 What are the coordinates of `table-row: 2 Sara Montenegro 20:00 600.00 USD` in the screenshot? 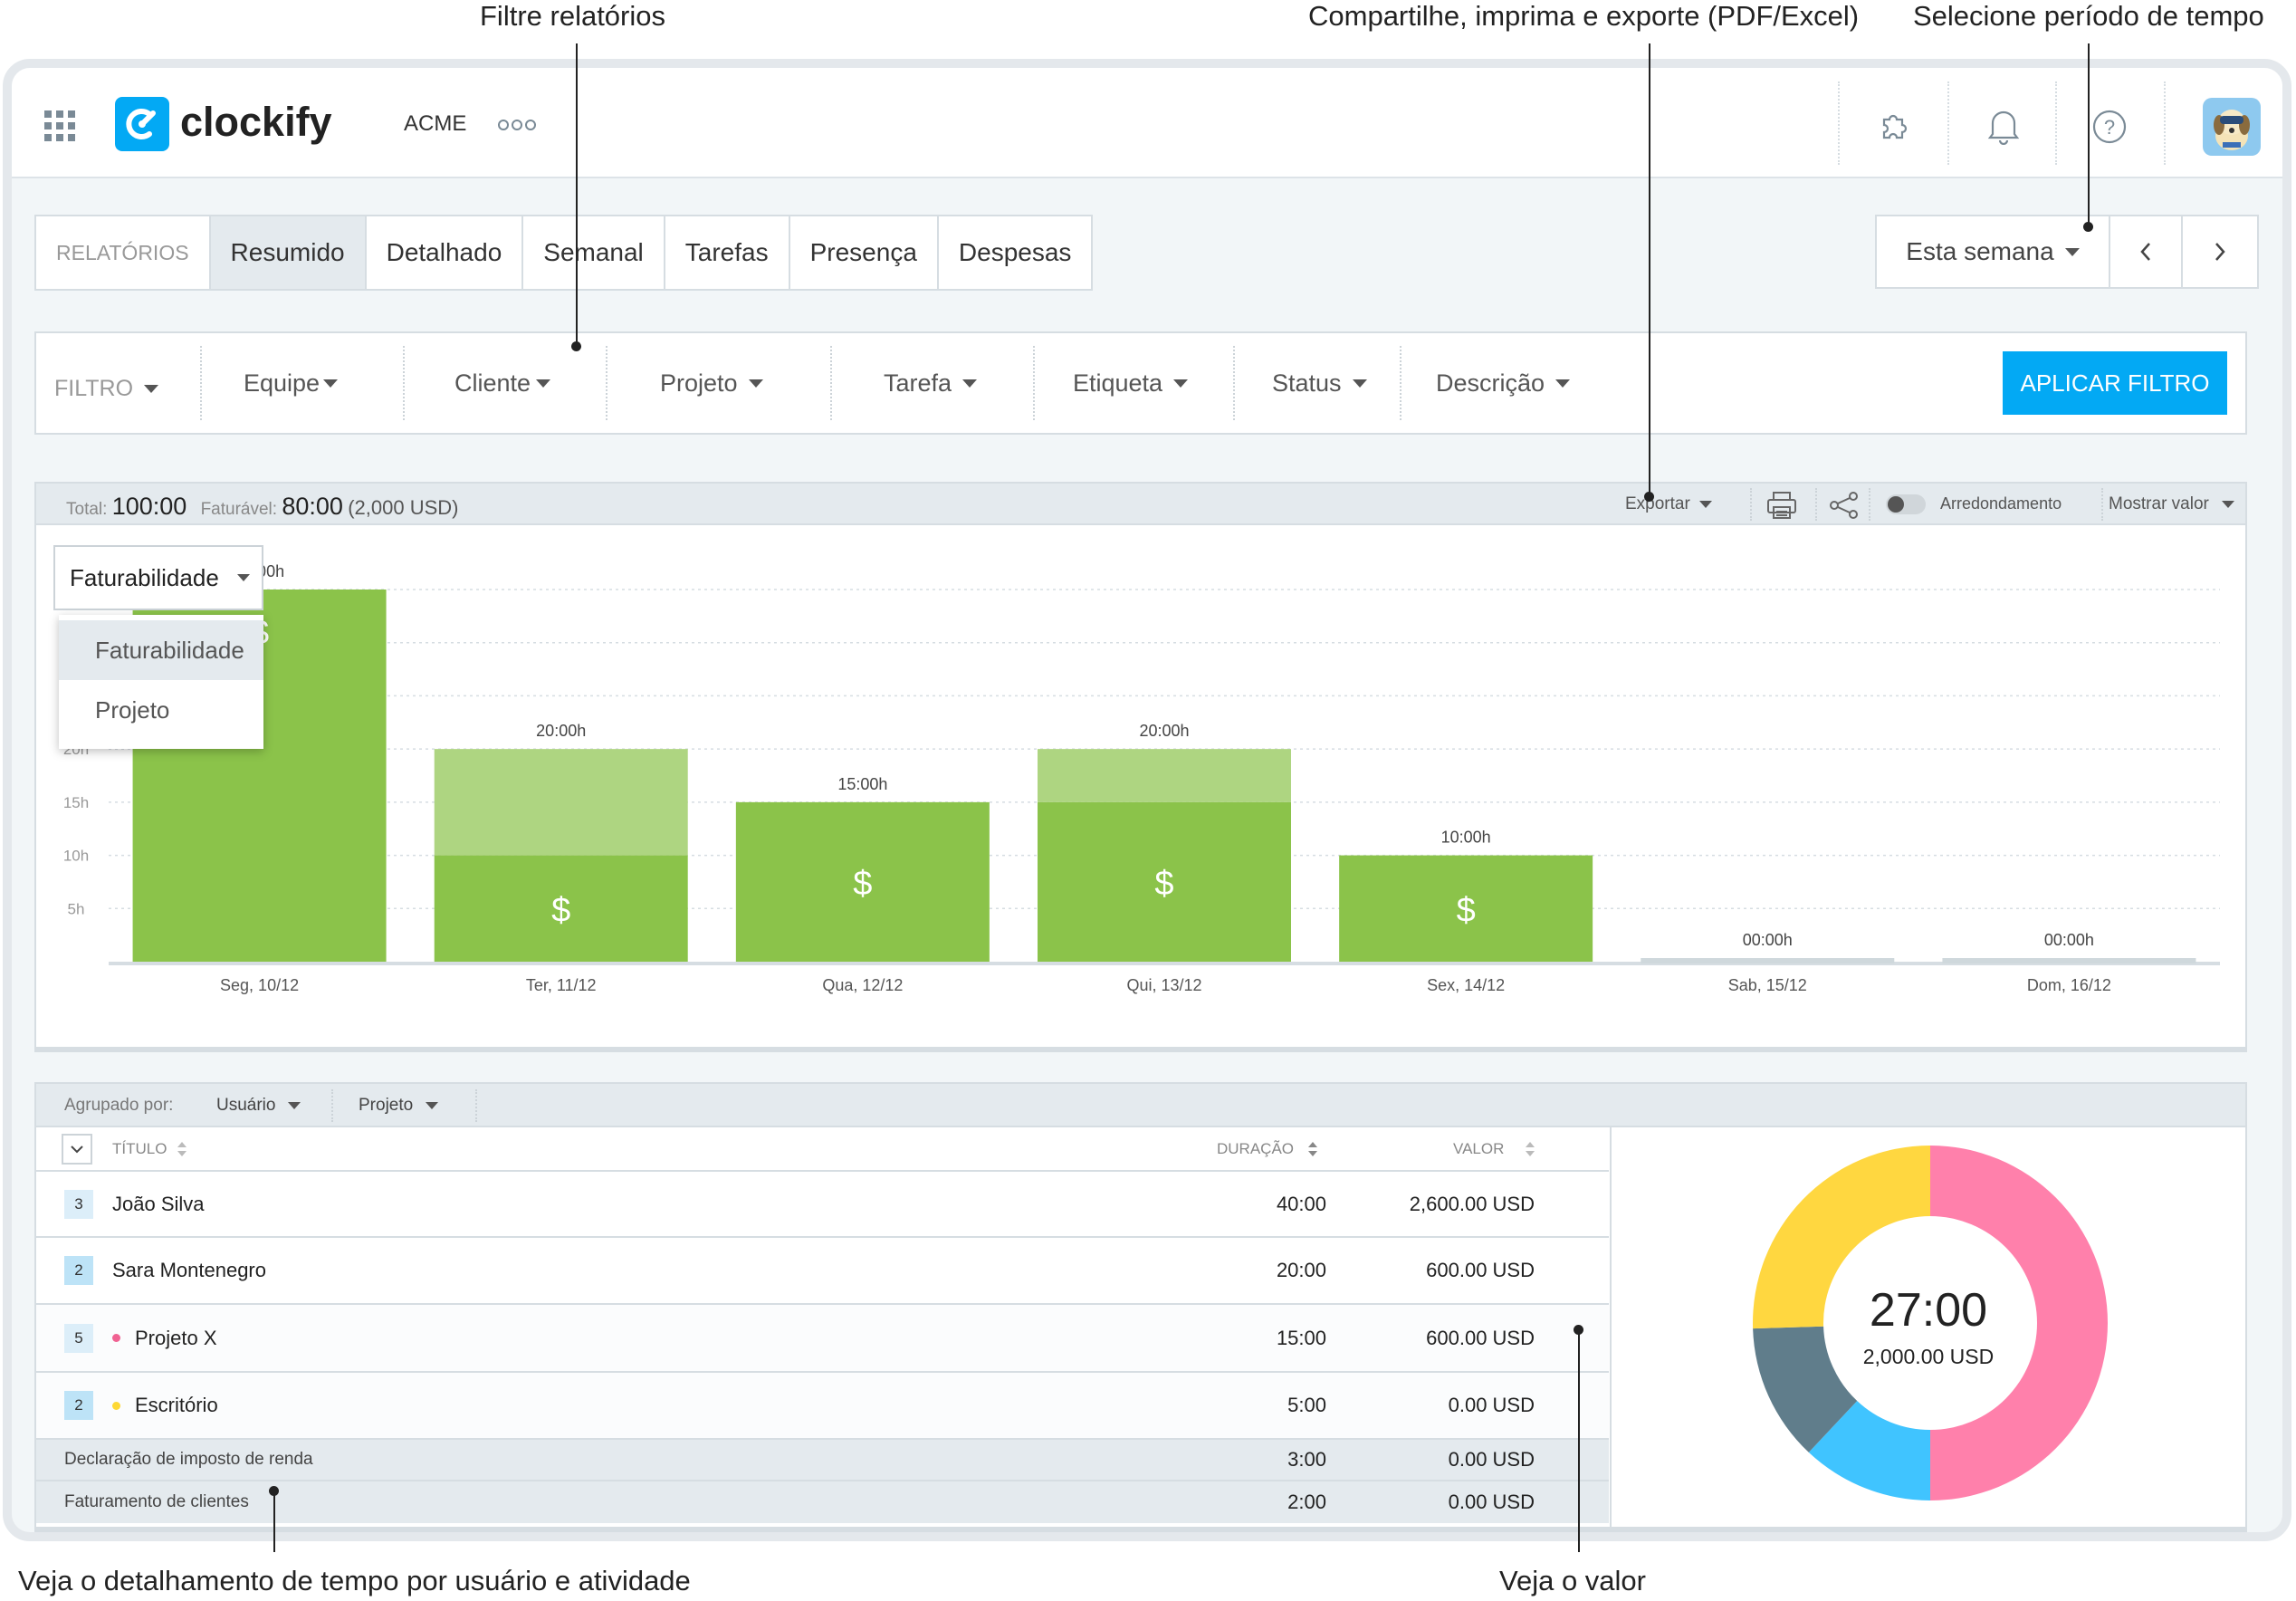 It's located at (822, 1272).